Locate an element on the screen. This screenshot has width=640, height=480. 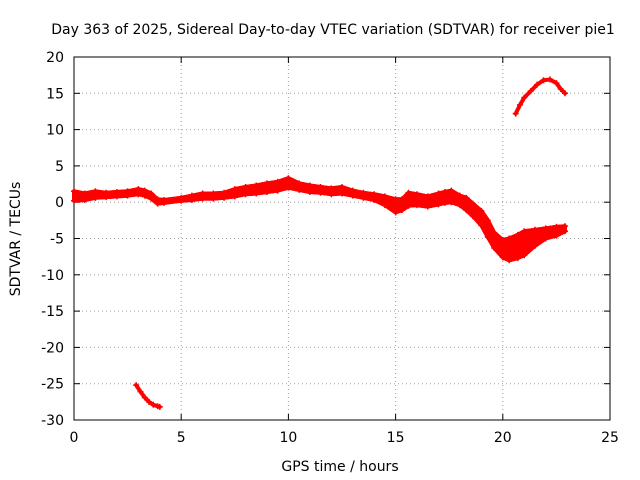
x-tick-label: 10 is located at coordinates (288, 438).